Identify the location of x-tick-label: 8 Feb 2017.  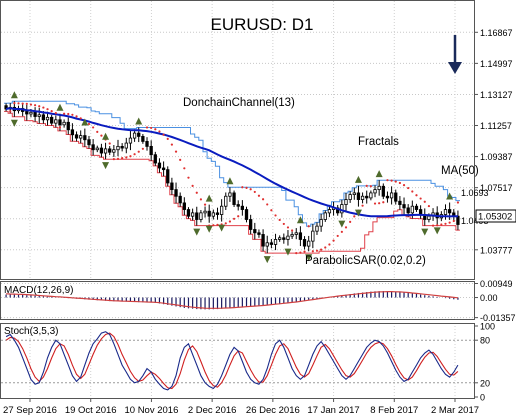
(394, 410).